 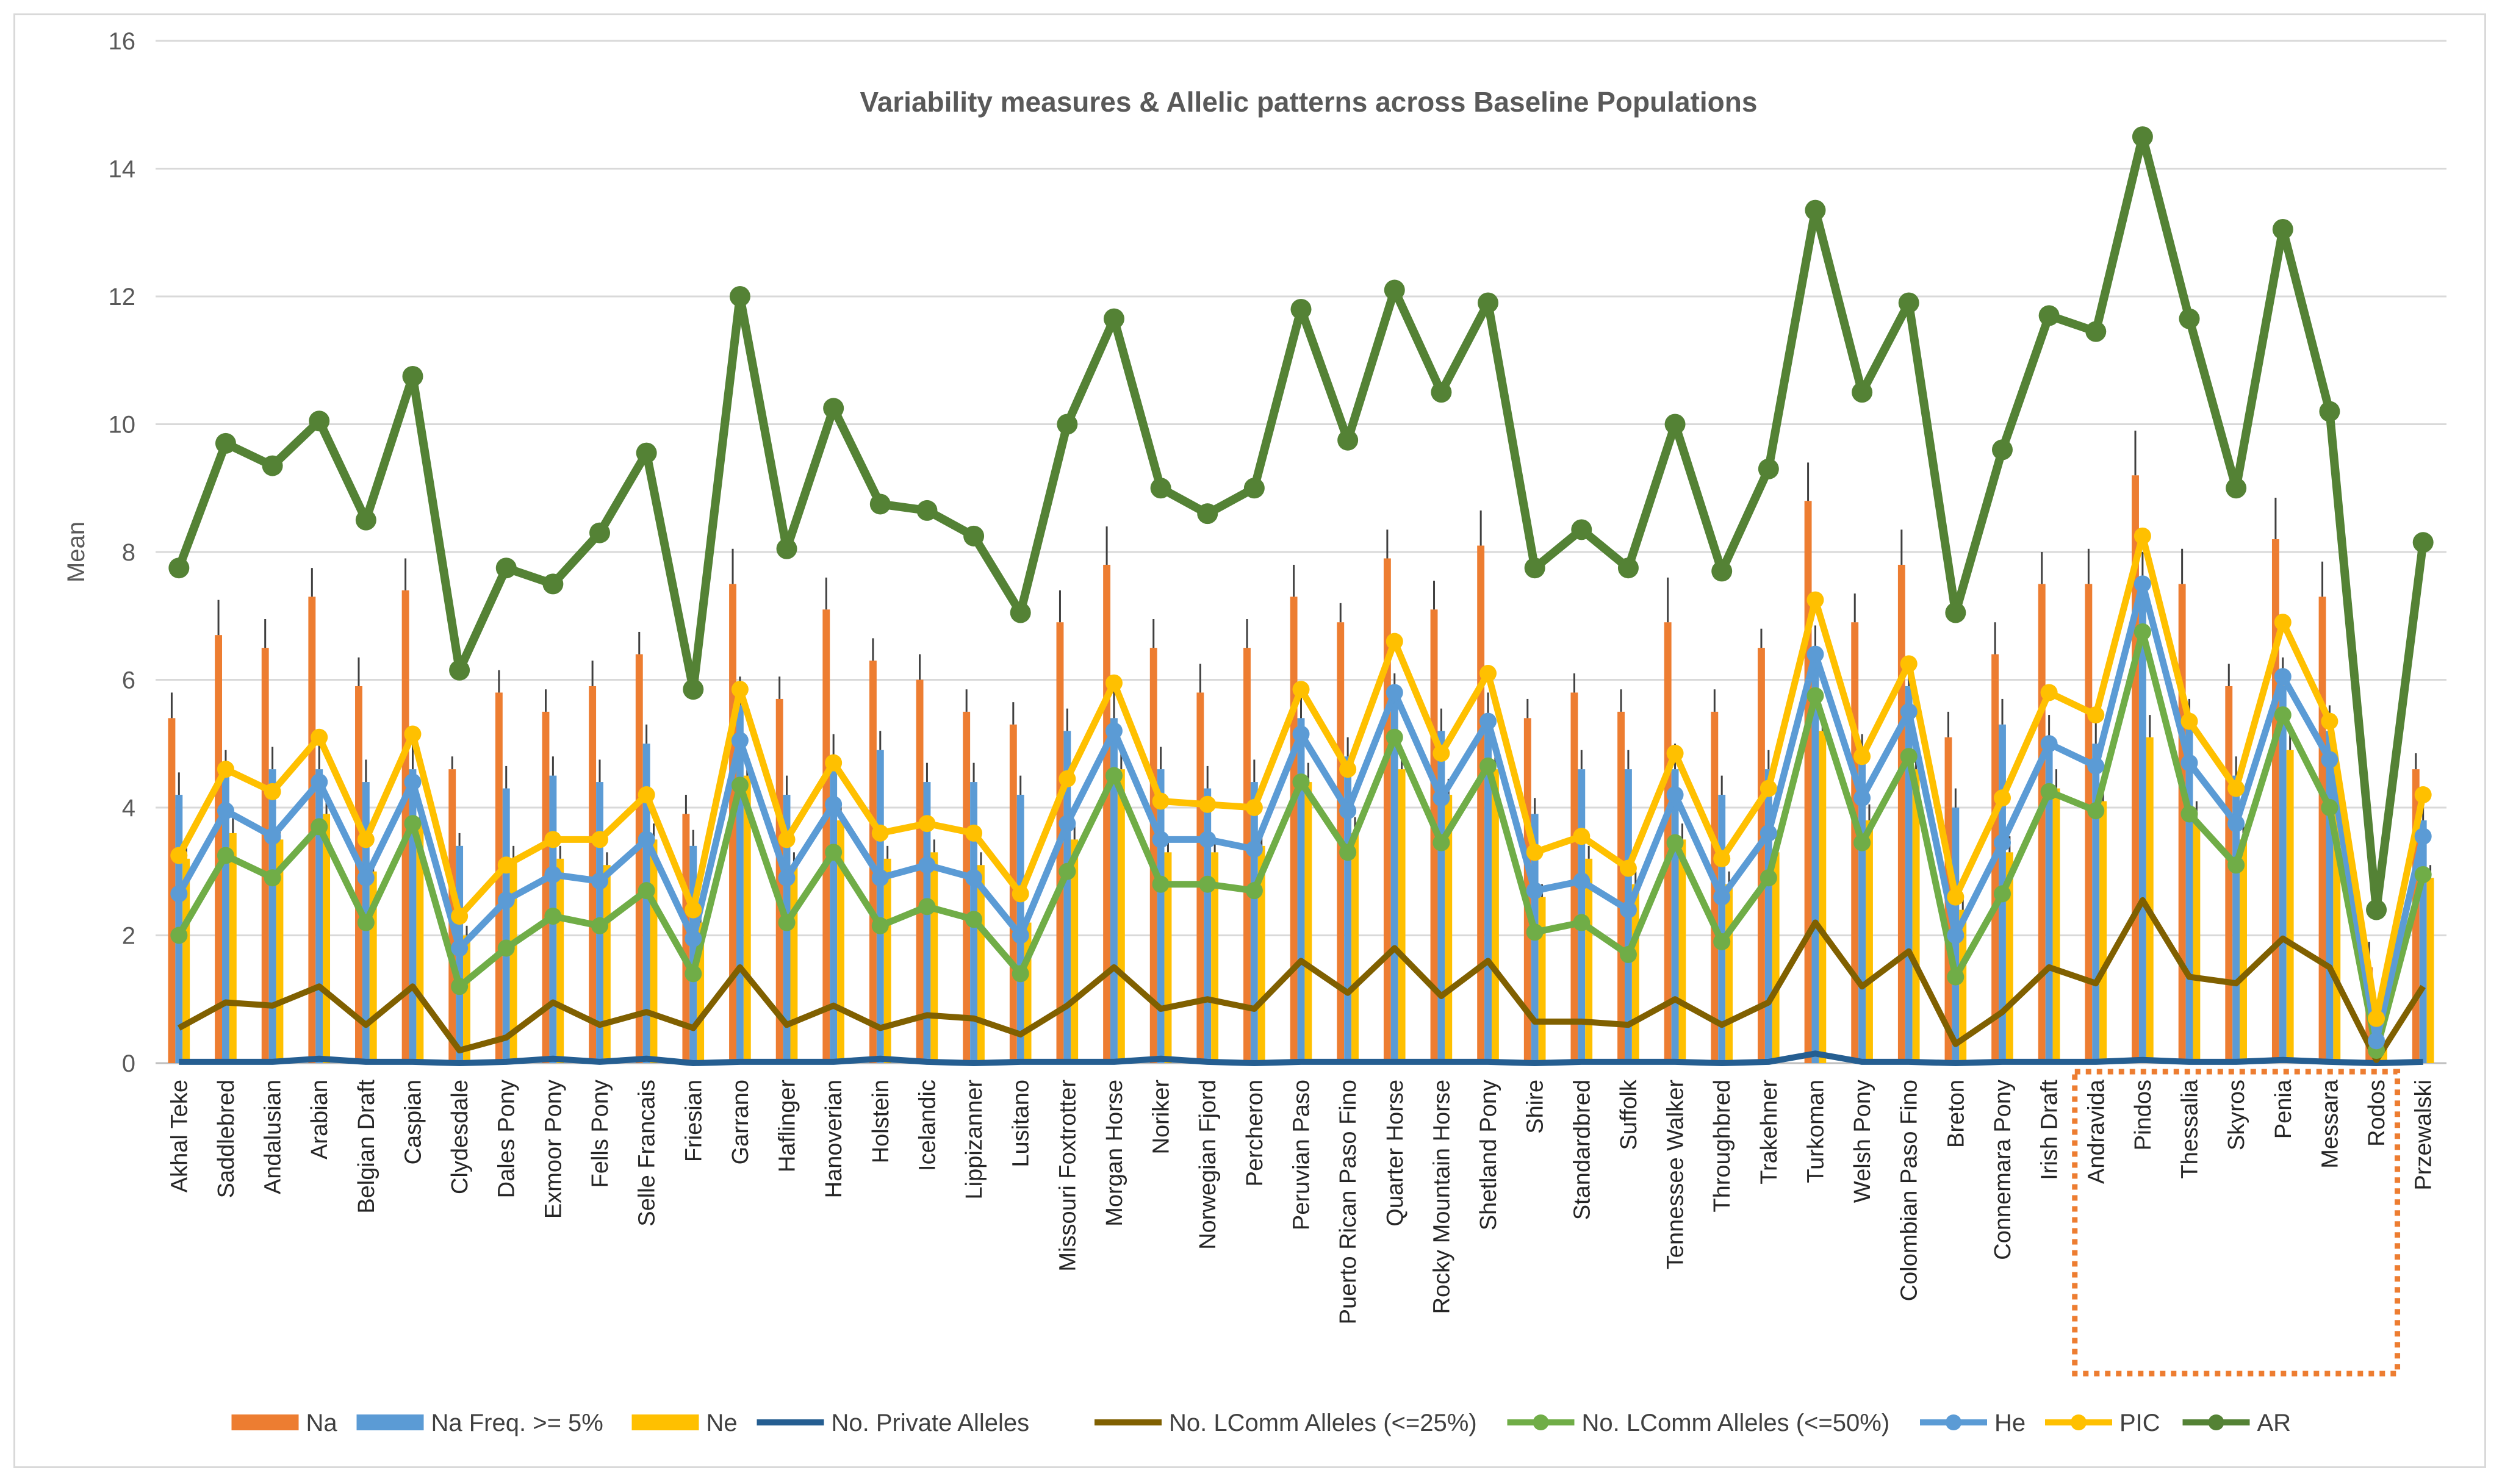 I want to click on y-axis-ticks: 0 2 4 6 8 10 12 14 16, so click(x=123, y=552).